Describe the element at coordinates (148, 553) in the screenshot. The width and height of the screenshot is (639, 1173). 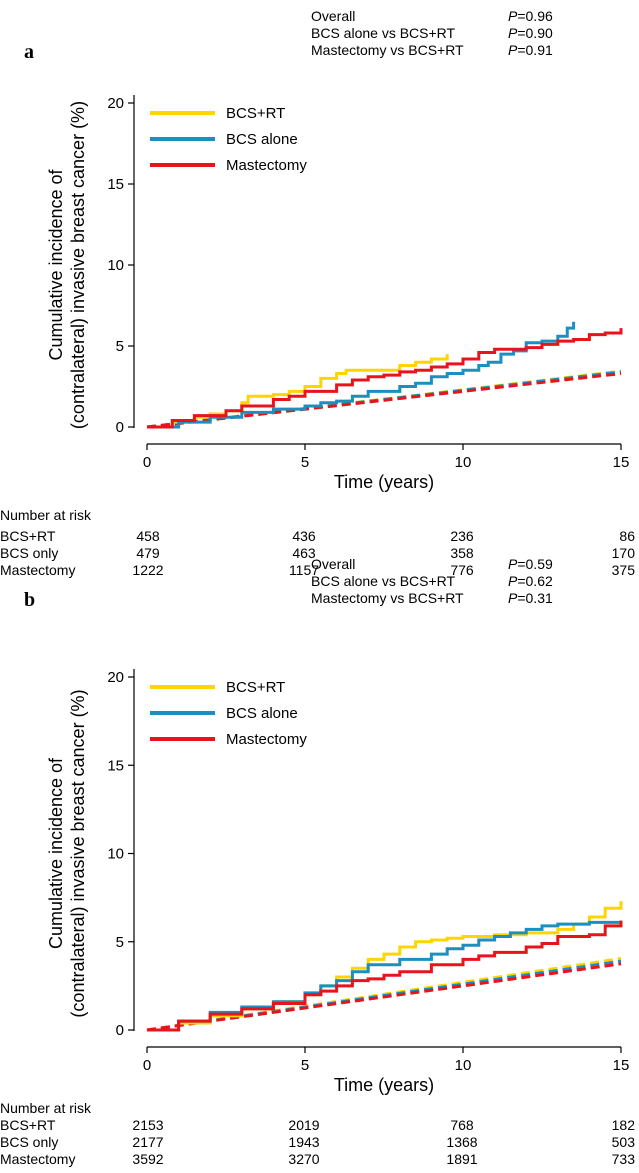
I see `risk-value: 479` at that location.